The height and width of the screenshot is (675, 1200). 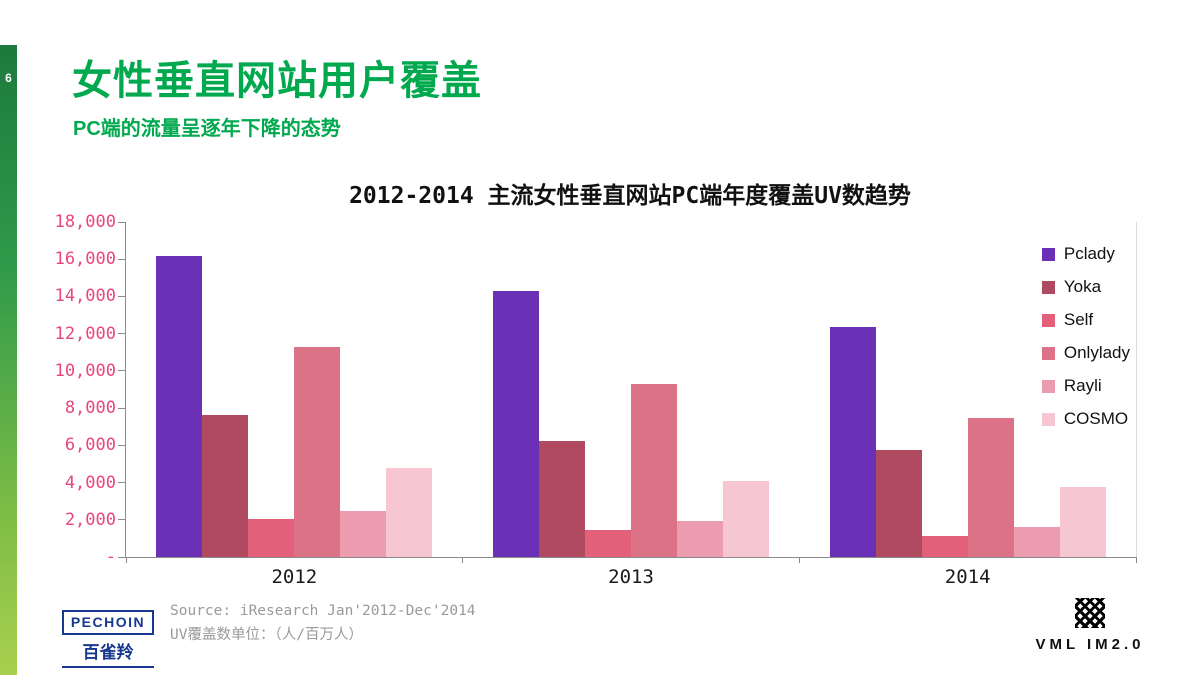 What do you see at coordinates (608, 543) in the screenshot?
I see `bar-self-2013` at bounding box center [608, 543].